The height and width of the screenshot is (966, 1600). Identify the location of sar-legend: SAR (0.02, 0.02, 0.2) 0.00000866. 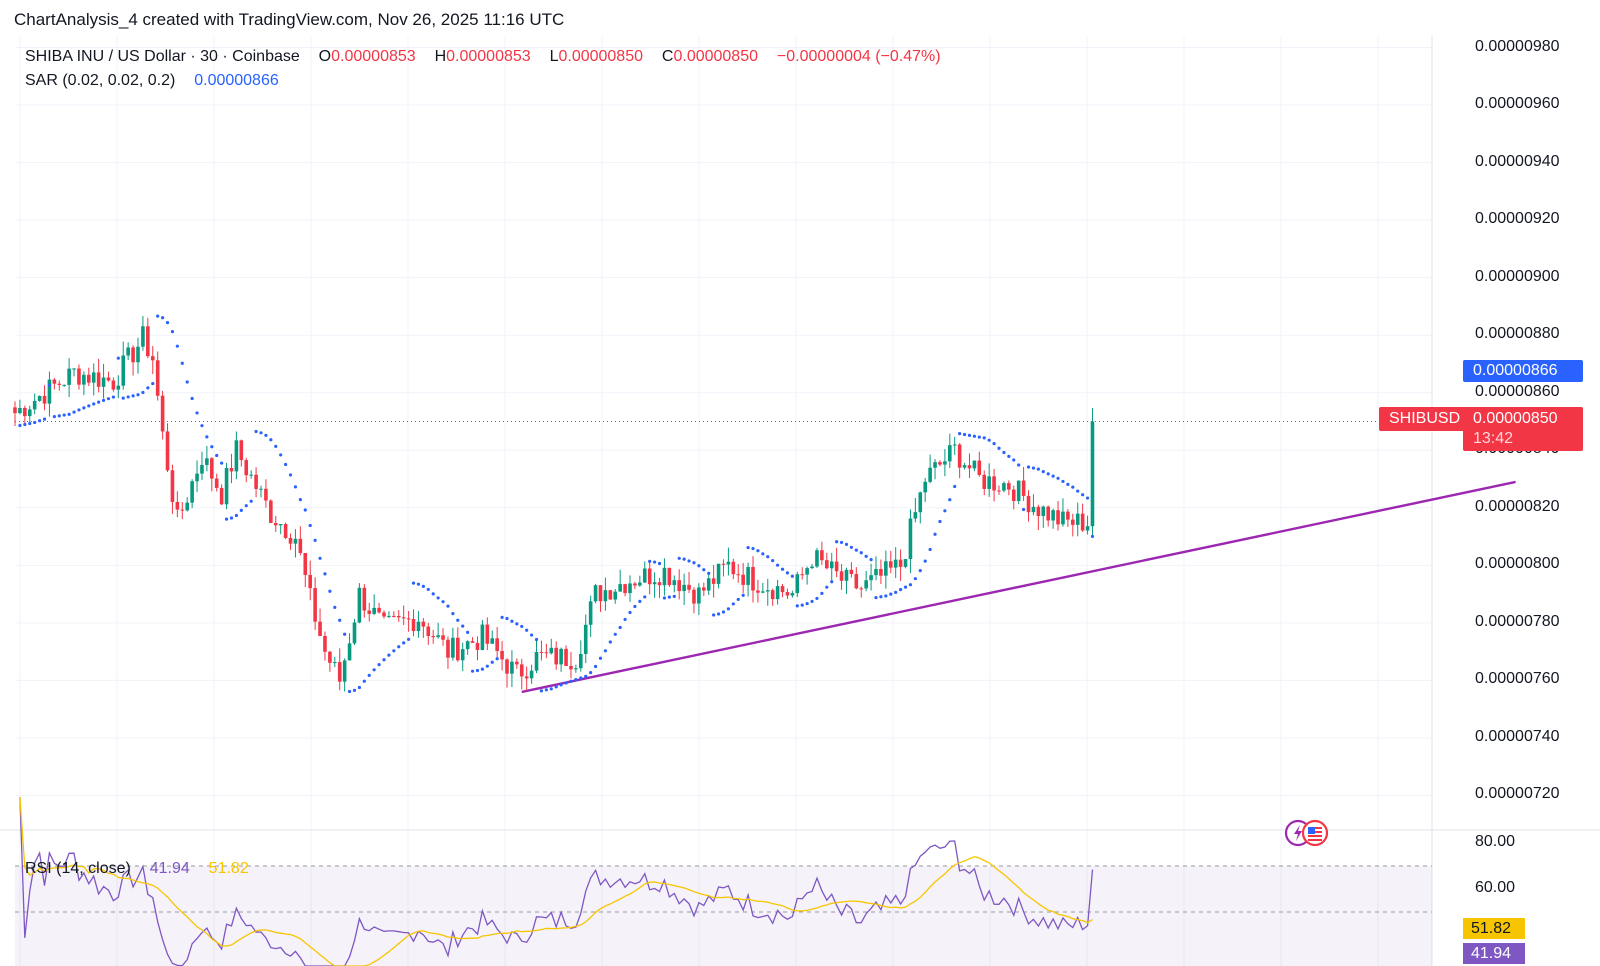
(152, 81).